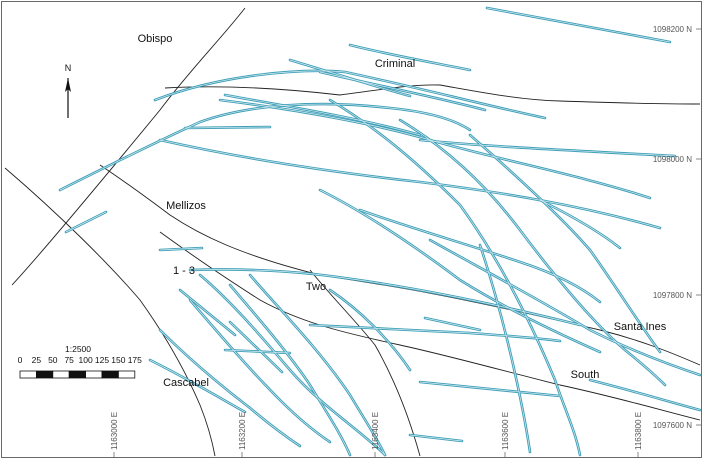 The width and height of the screenshot is (704, 461). What do you see at coordinates (53, 360) in the screenshot?
I see `scale-tick-label: 50` at bounding box center [53, 360].